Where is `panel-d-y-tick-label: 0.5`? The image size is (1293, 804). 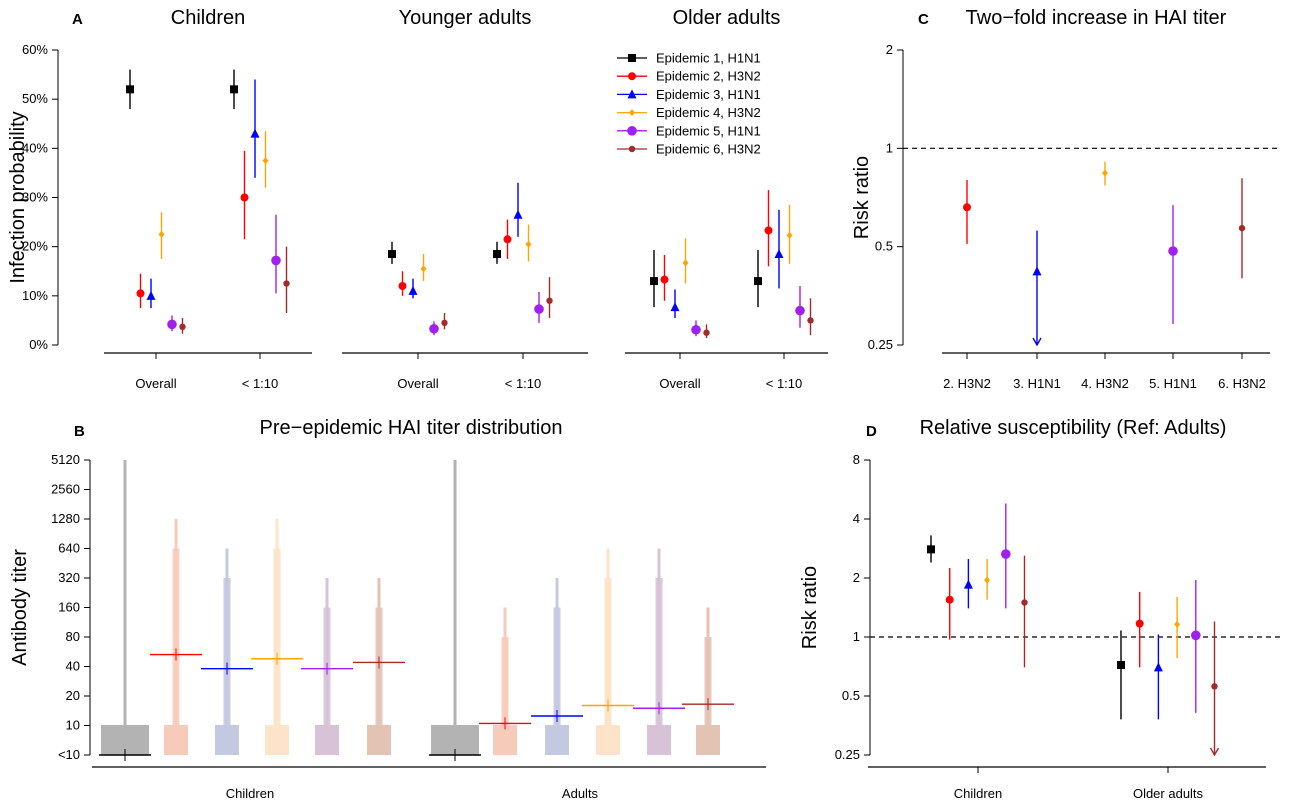 panel-d-y-tick-label: 0.5 is located at coordinates (851, 695).